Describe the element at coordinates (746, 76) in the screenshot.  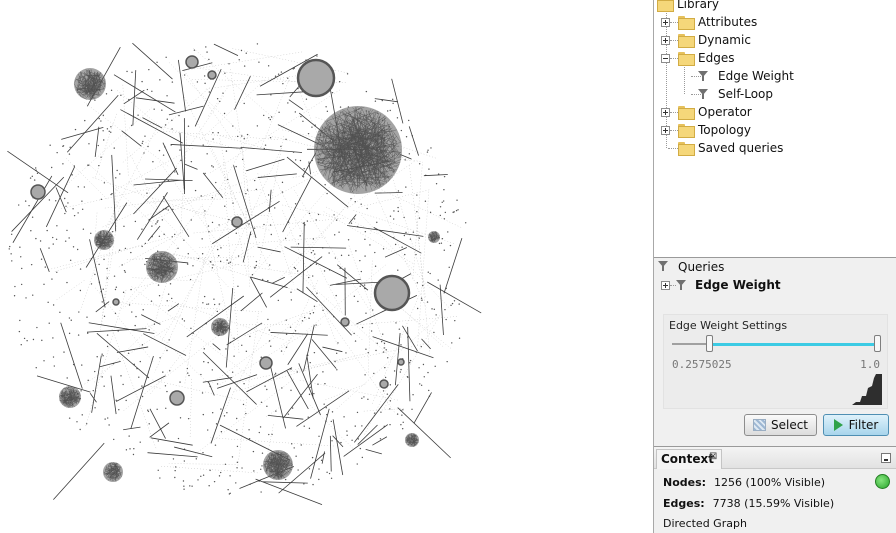
I see `tree-item-edge-weight: Edge Weight` at that location.